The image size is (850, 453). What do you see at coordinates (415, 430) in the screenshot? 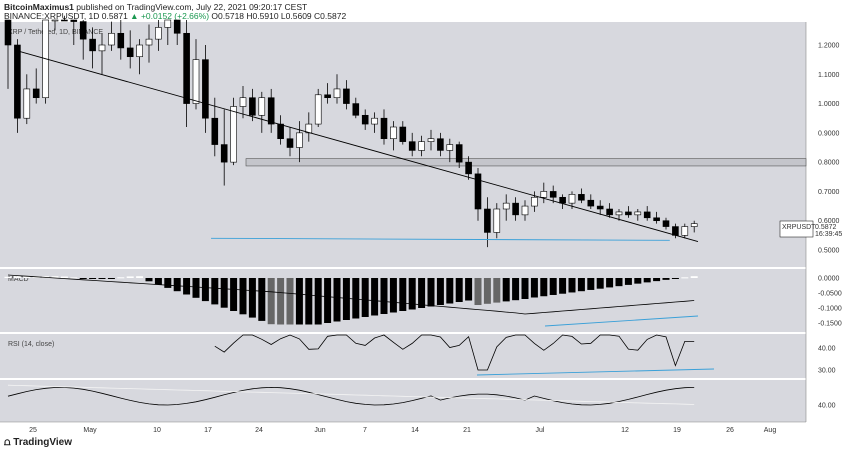
I see `time-tick: 14` at bounding box center [415, 430].